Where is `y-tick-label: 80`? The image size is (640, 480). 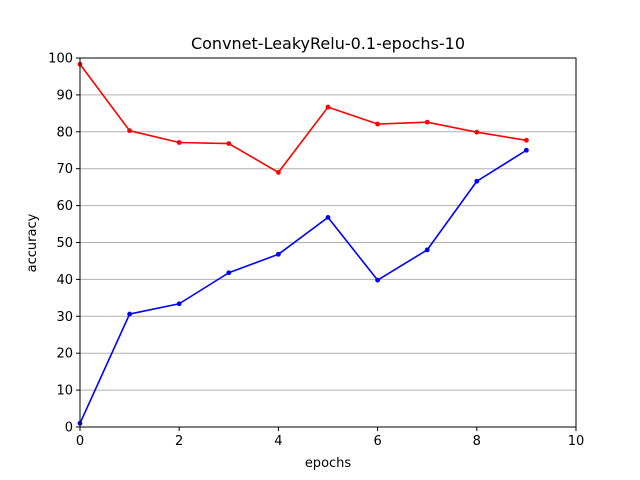
y-tick-label: 80 is located at coordinates (64, 132).